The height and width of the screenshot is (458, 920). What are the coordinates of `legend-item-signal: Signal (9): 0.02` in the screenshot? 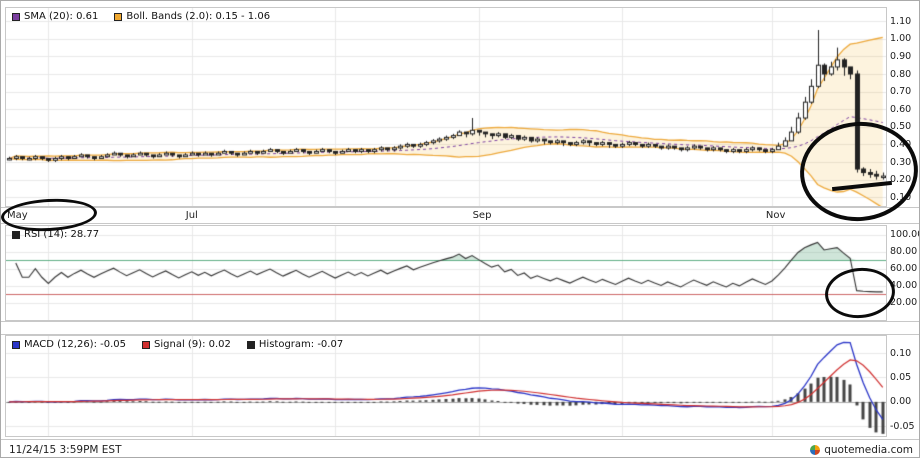 It's located at (186, 344).